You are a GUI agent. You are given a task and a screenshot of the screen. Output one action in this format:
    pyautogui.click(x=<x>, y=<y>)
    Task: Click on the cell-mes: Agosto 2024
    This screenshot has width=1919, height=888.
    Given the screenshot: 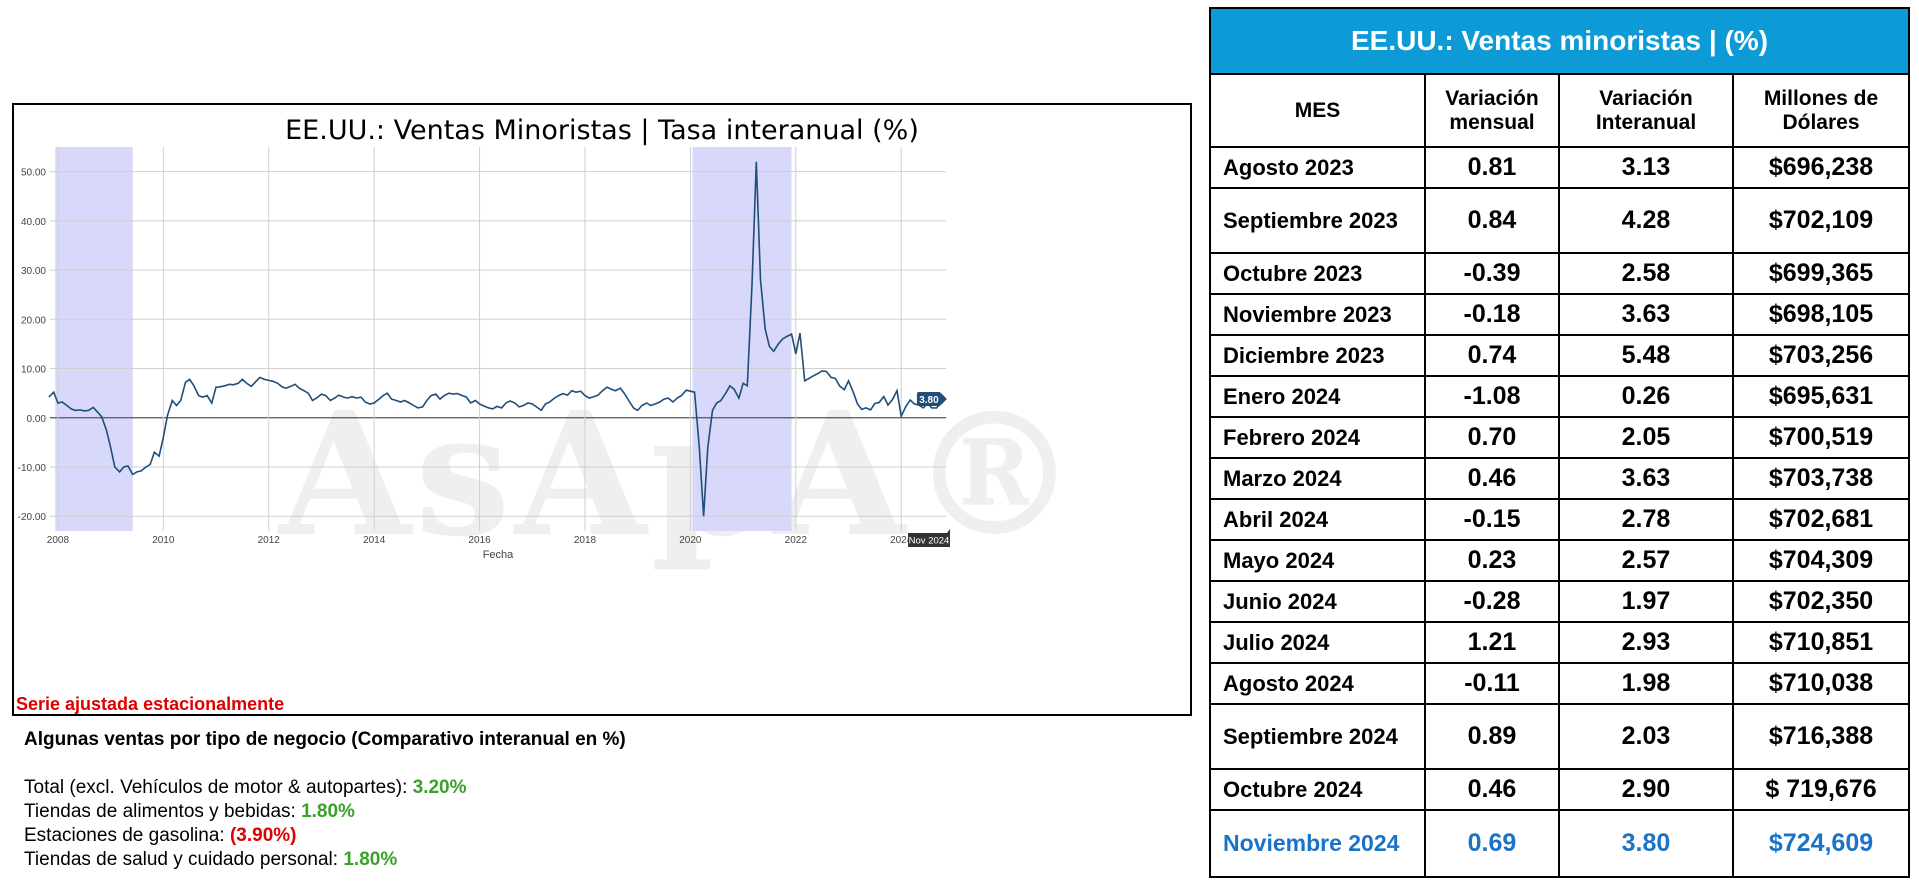 What is the action you would take?
    pyautogui.click(x=1318, y=683)
    